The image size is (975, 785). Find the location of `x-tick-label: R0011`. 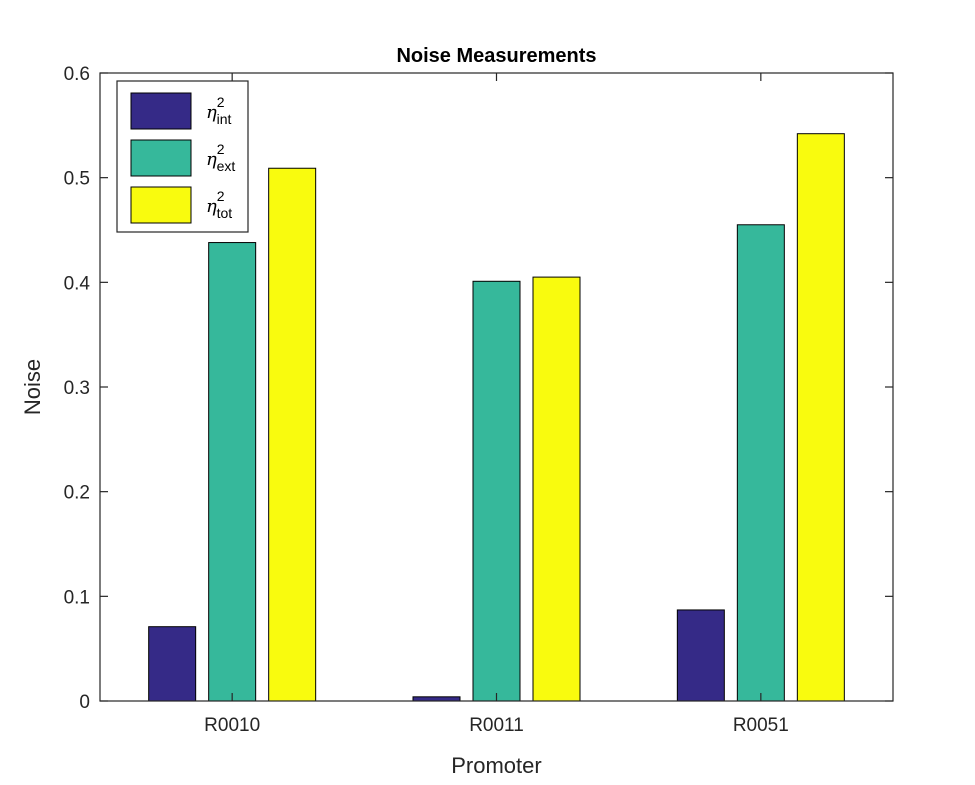

x-tick-label: R0011 is located at coordinates (496, 725).